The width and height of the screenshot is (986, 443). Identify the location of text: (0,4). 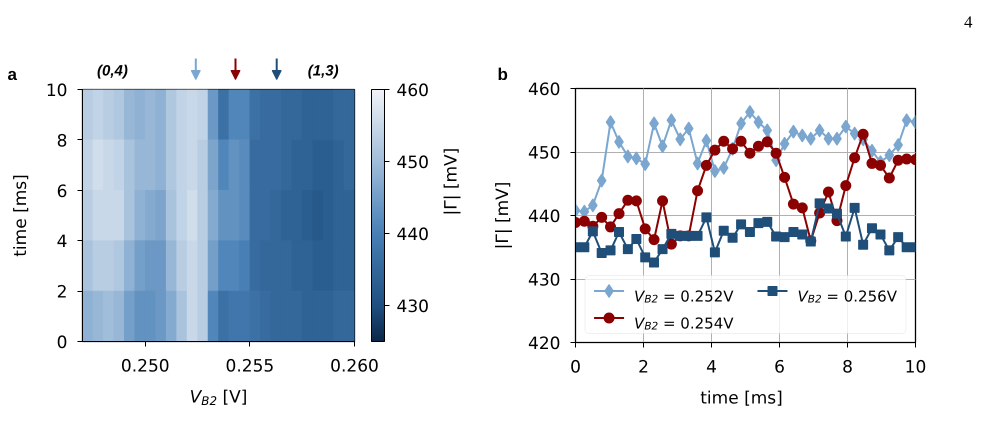
(112, 71).